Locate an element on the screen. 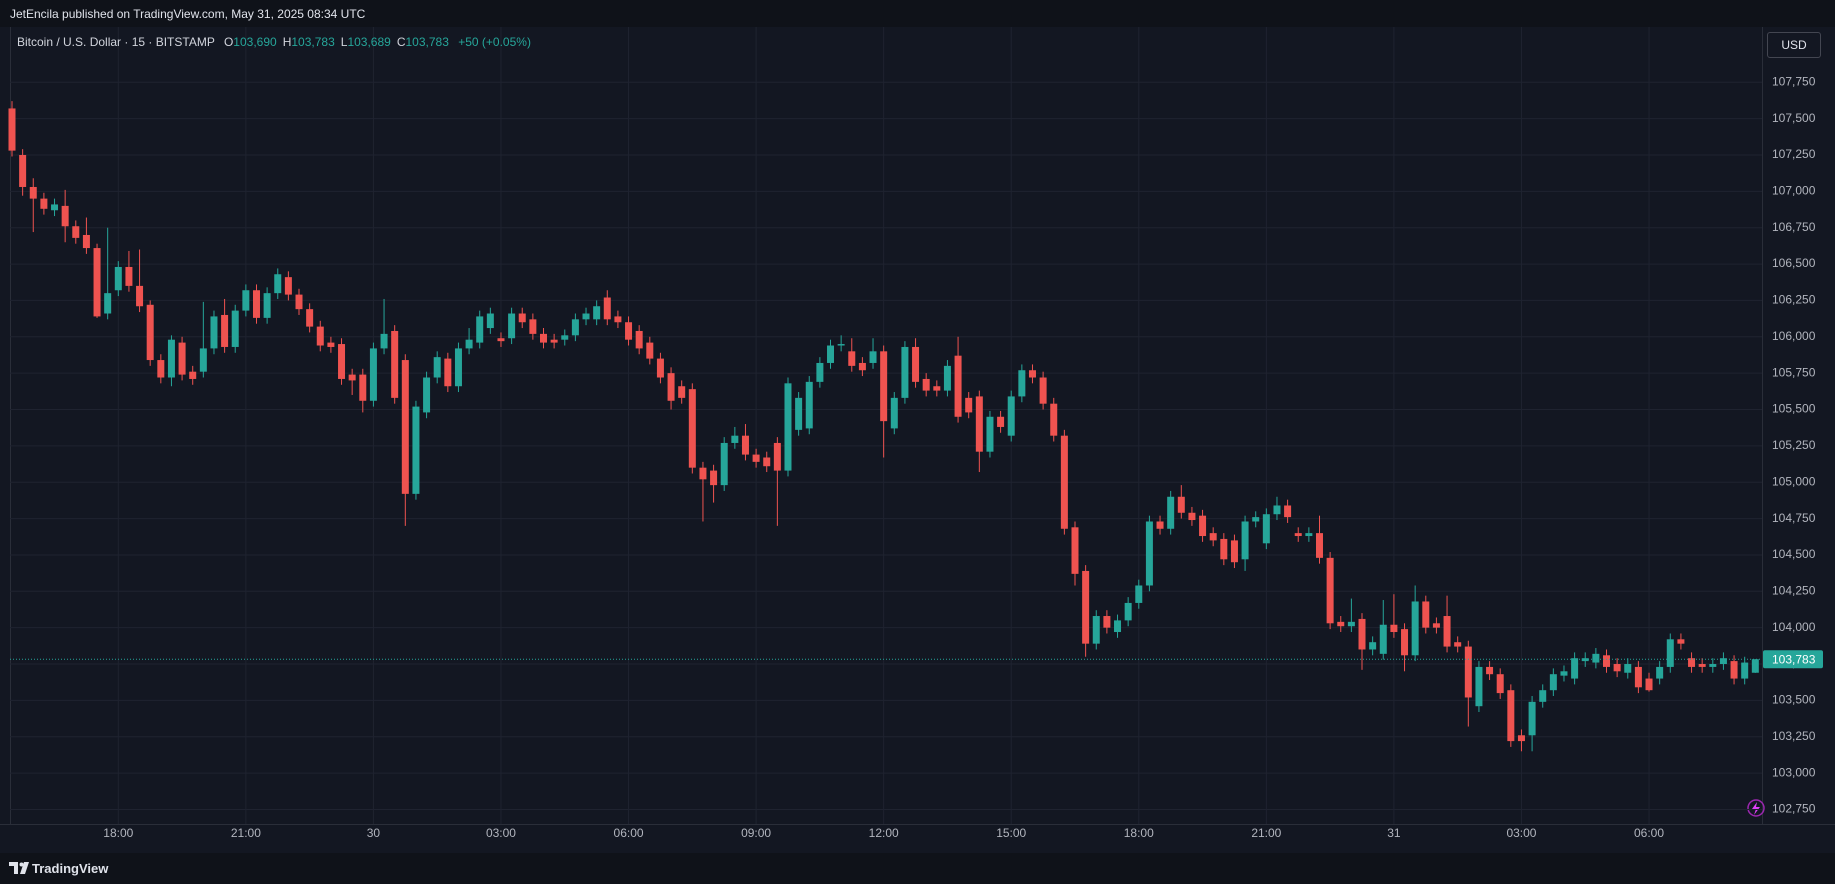 Image resolution: width=1835 pixels, height=884 pixels. ohlc-key: L is located at coordinates (344, 42).